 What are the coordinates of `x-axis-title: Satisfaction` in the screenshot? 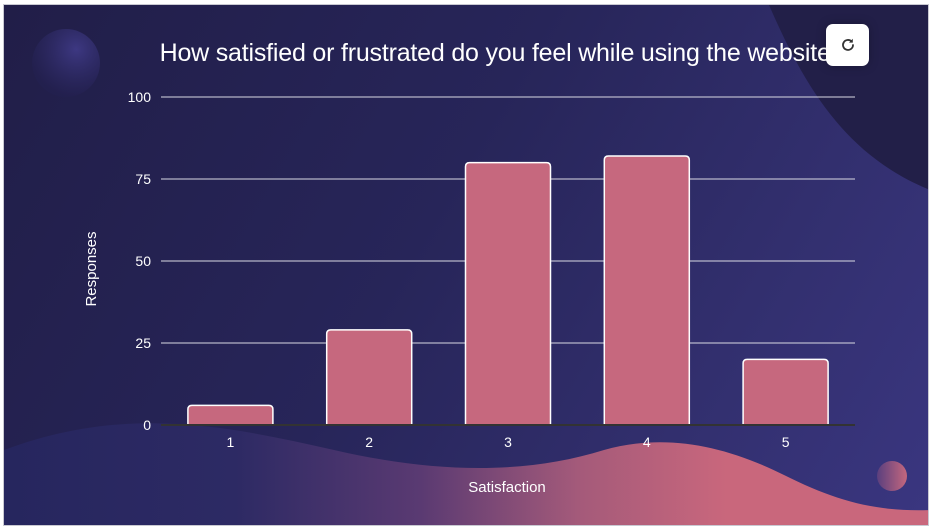 It's located at (507, 487).